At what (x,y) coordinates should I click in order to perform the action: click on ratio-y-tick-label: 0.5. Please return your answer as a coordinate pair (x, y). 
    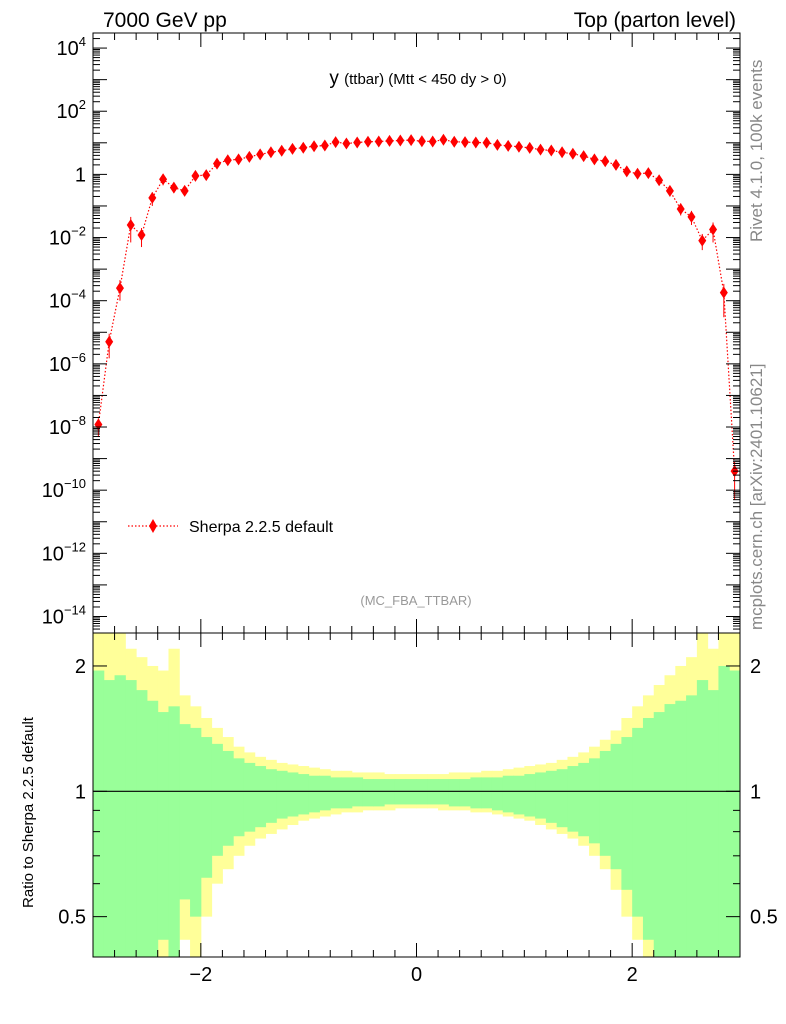
    Looking at the image, I should click on (72, 918).